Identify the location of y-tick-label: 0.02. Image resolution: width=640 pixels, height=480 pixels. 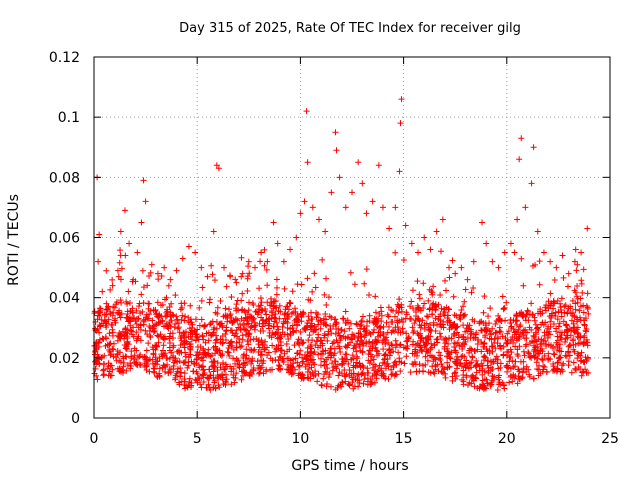
(64, 359).